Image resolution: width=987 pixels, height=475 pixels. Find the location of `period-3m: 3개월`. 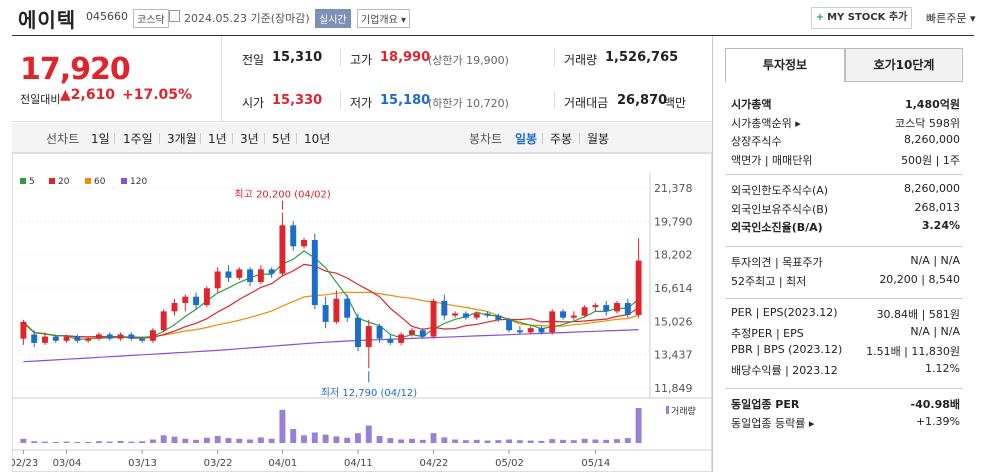

period-3m: 3개월 is located at coordinates (182, 139).